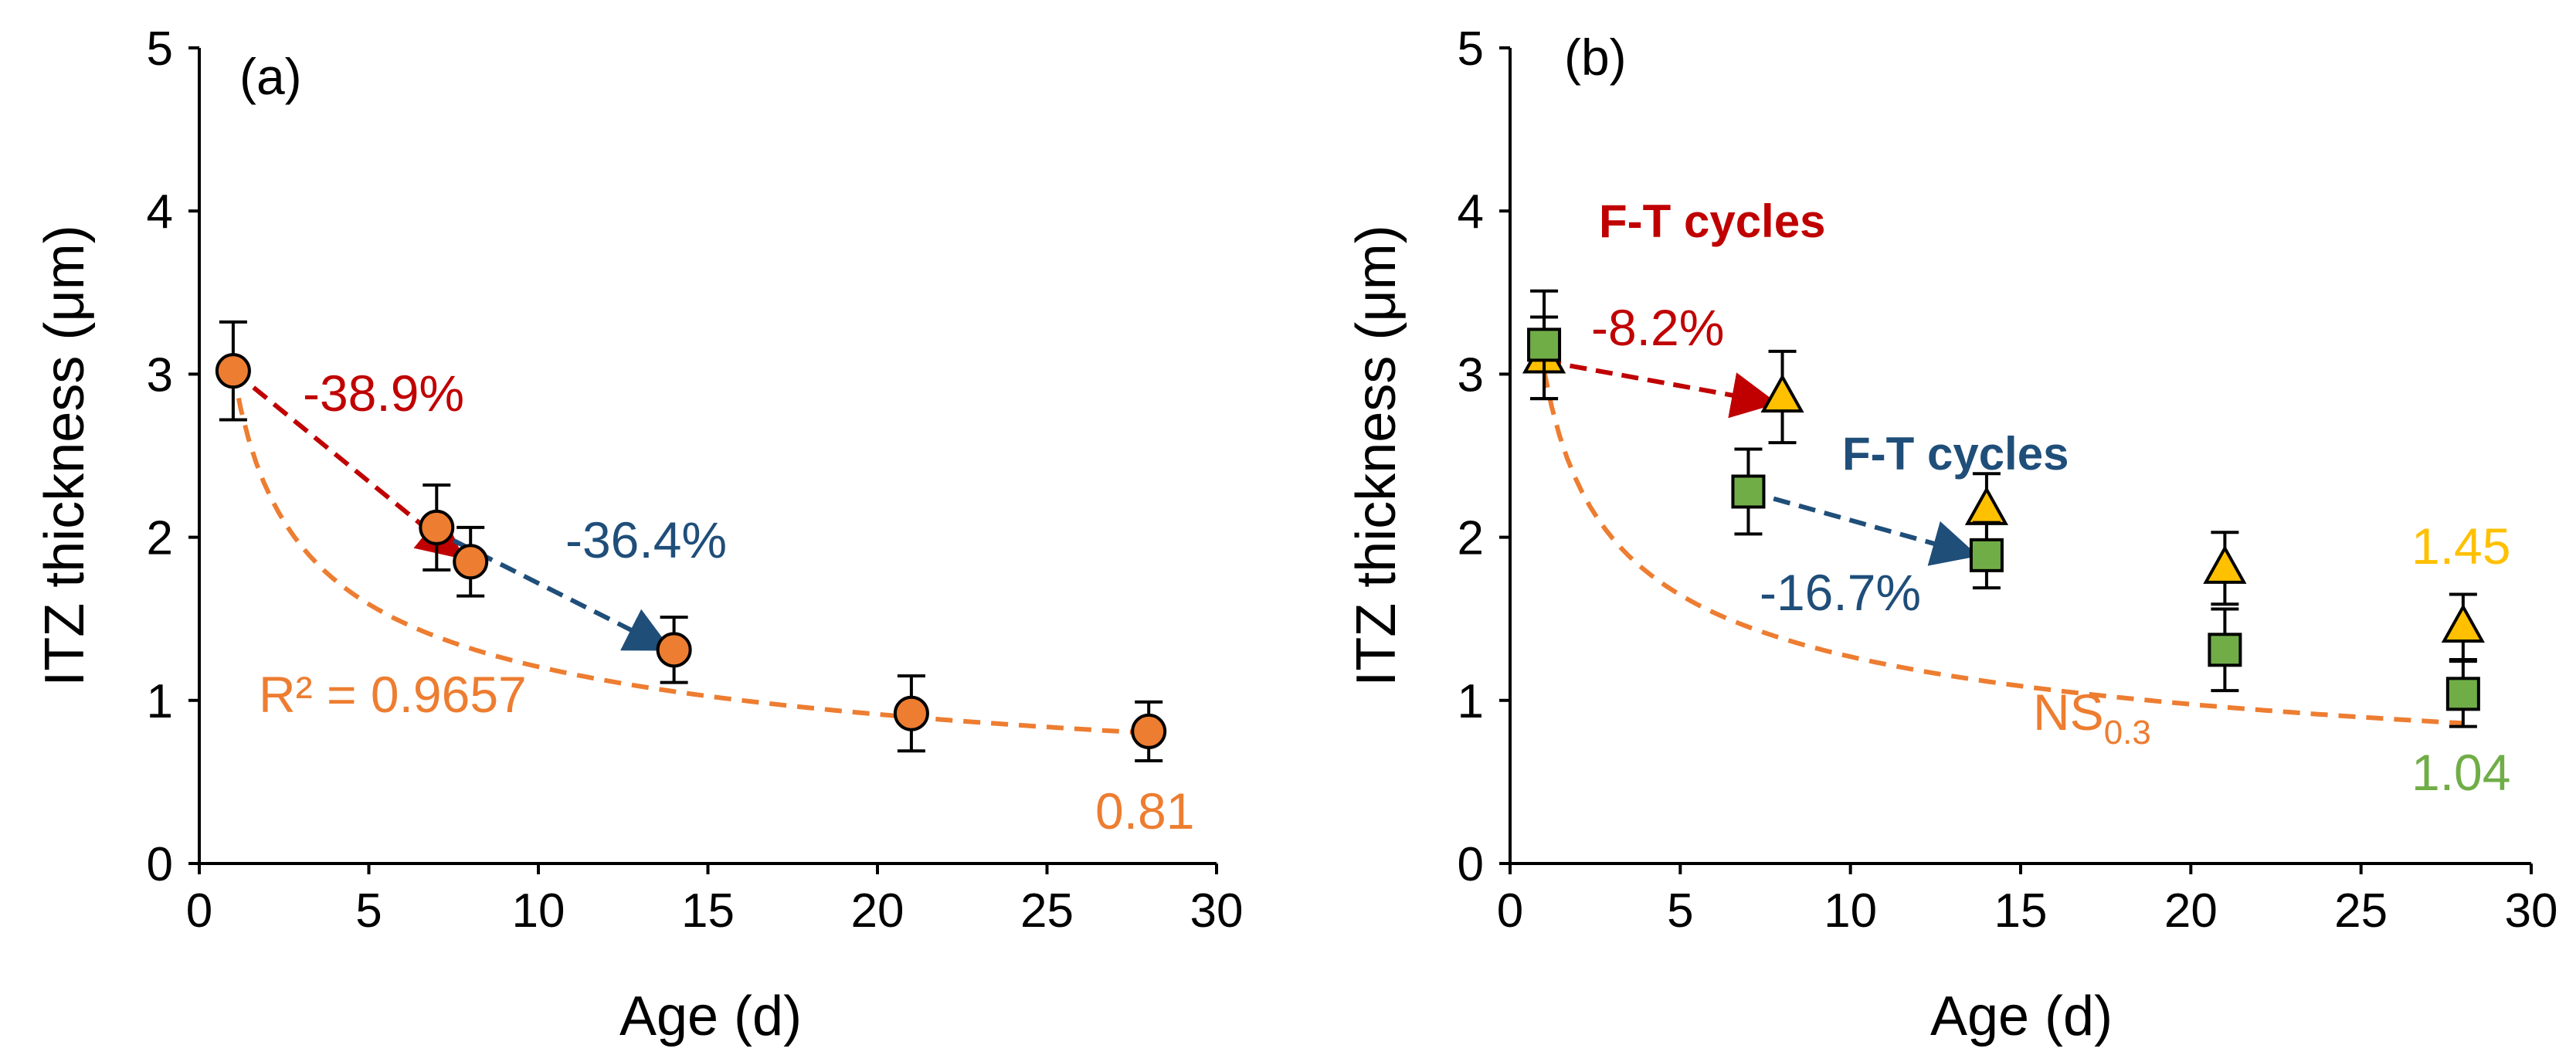 Image resolution: width=2576 pixels, height=1062 pixels. I want to click on panel-b-y-tick-label: 5, so click(1471, 49).